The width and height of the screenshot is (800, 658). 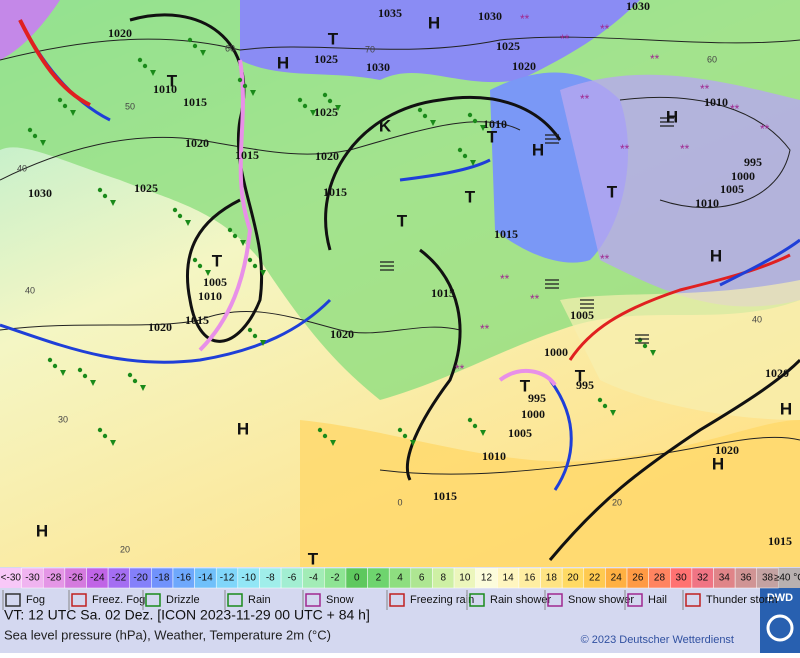 What do you see at coordinates (707, 203) in the screenshot?
I see `isobar-label: 1010` at bounding box center [707, 203].